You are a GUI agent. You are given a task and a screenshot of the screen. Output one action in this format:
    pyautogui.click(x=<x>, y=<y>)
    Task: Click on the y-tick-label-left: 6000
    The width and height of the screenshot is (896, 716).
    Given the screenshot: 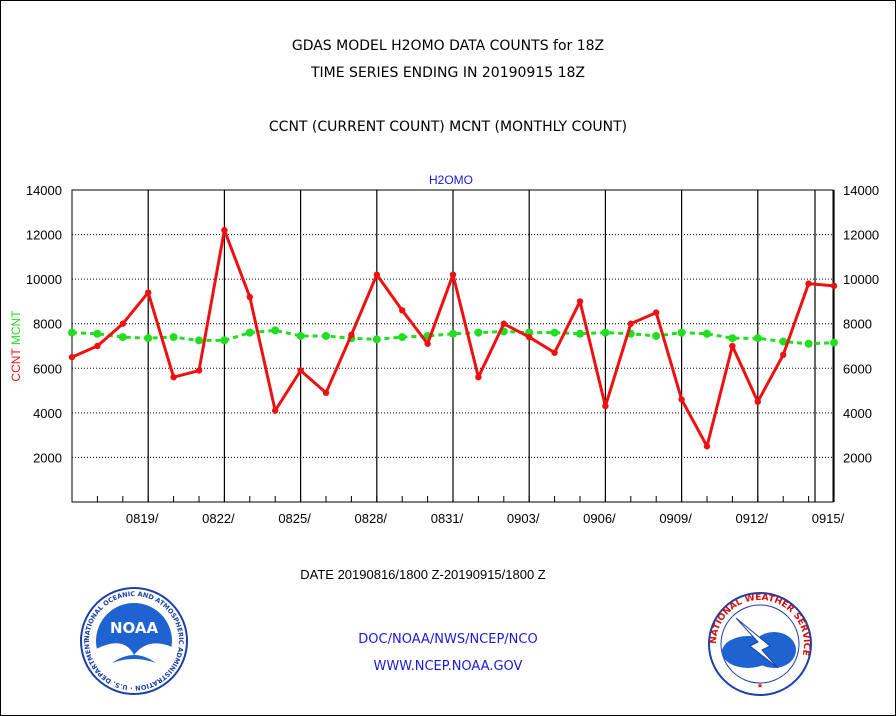 What is the action you would take?
    pyautogui.click(x=47, y=368)
    